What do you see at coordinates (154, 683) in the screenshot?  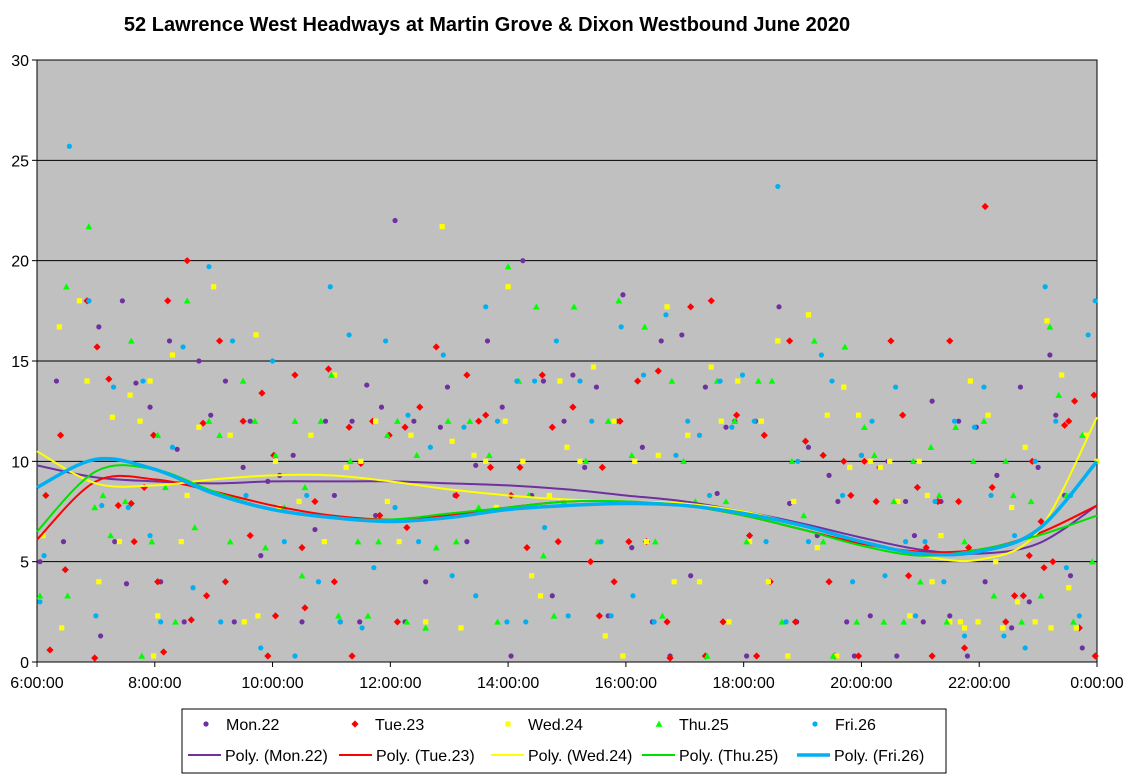 I see `x-tick-label: 8:00:00` at bounding box center [154, 683].